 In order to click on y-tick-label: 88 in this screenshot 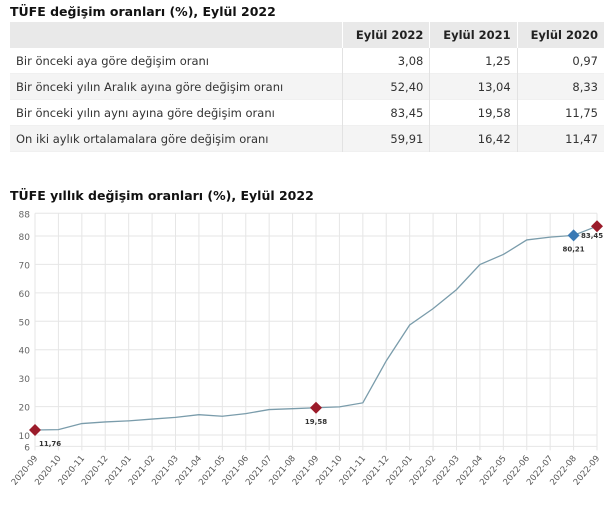, I will do `click(25, 215)`.